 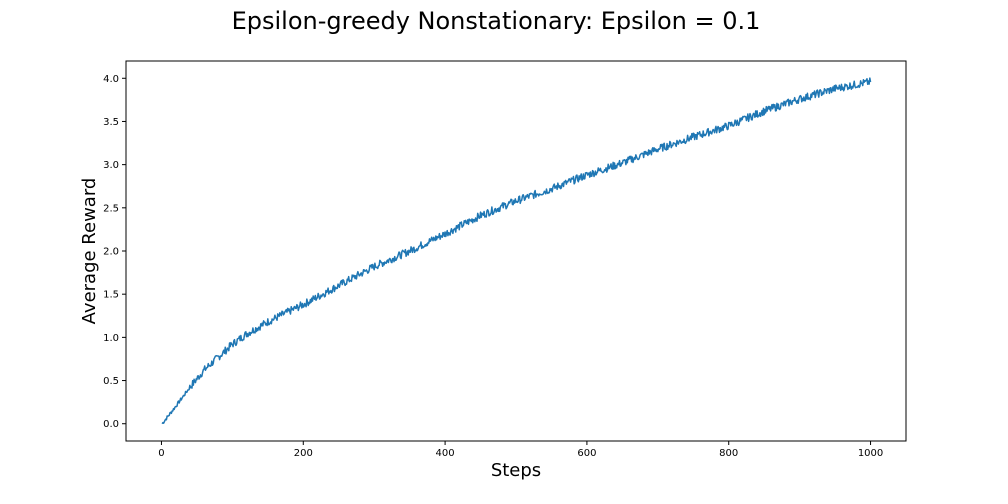 What do you see at coordinates (89, 251) in the screenshot?
I see `y-axis-label: Average Reward` at bounding box center [89, 251].